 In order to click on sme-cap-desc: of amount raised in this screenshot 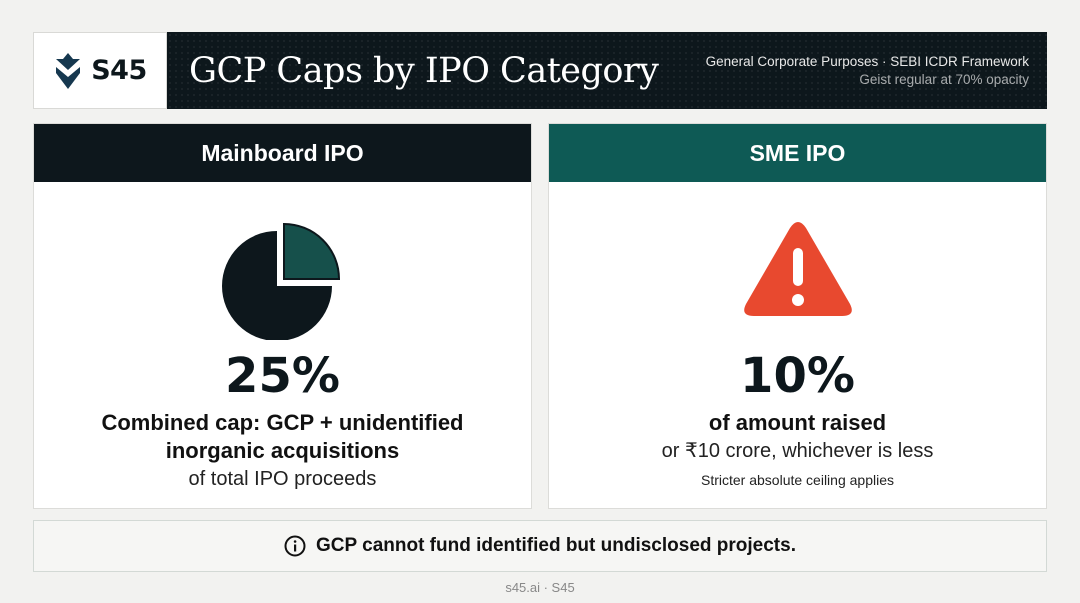, I will do `click(797, 422)`.